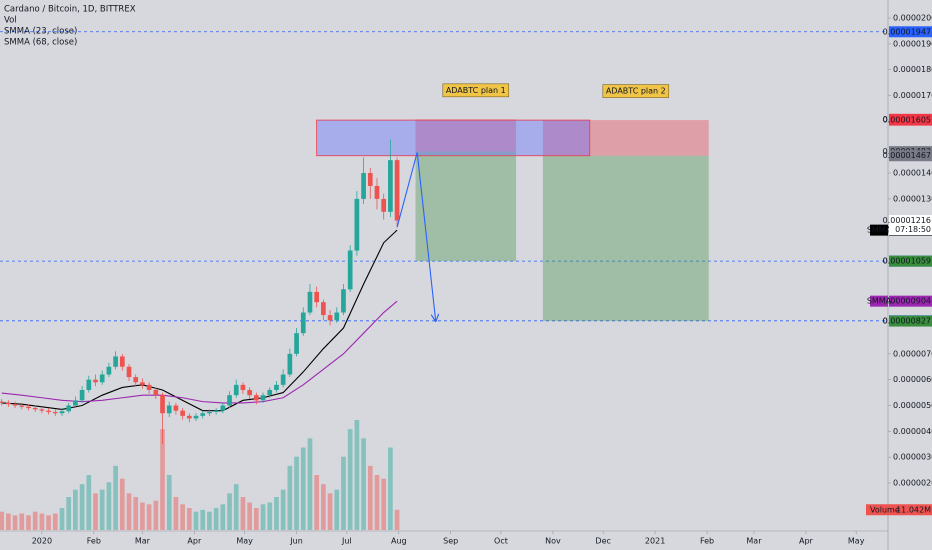 Image resolution: width=932 pixels, height=550 pixels. I want to click on x-tick-label: 2020, so click(42, 541).